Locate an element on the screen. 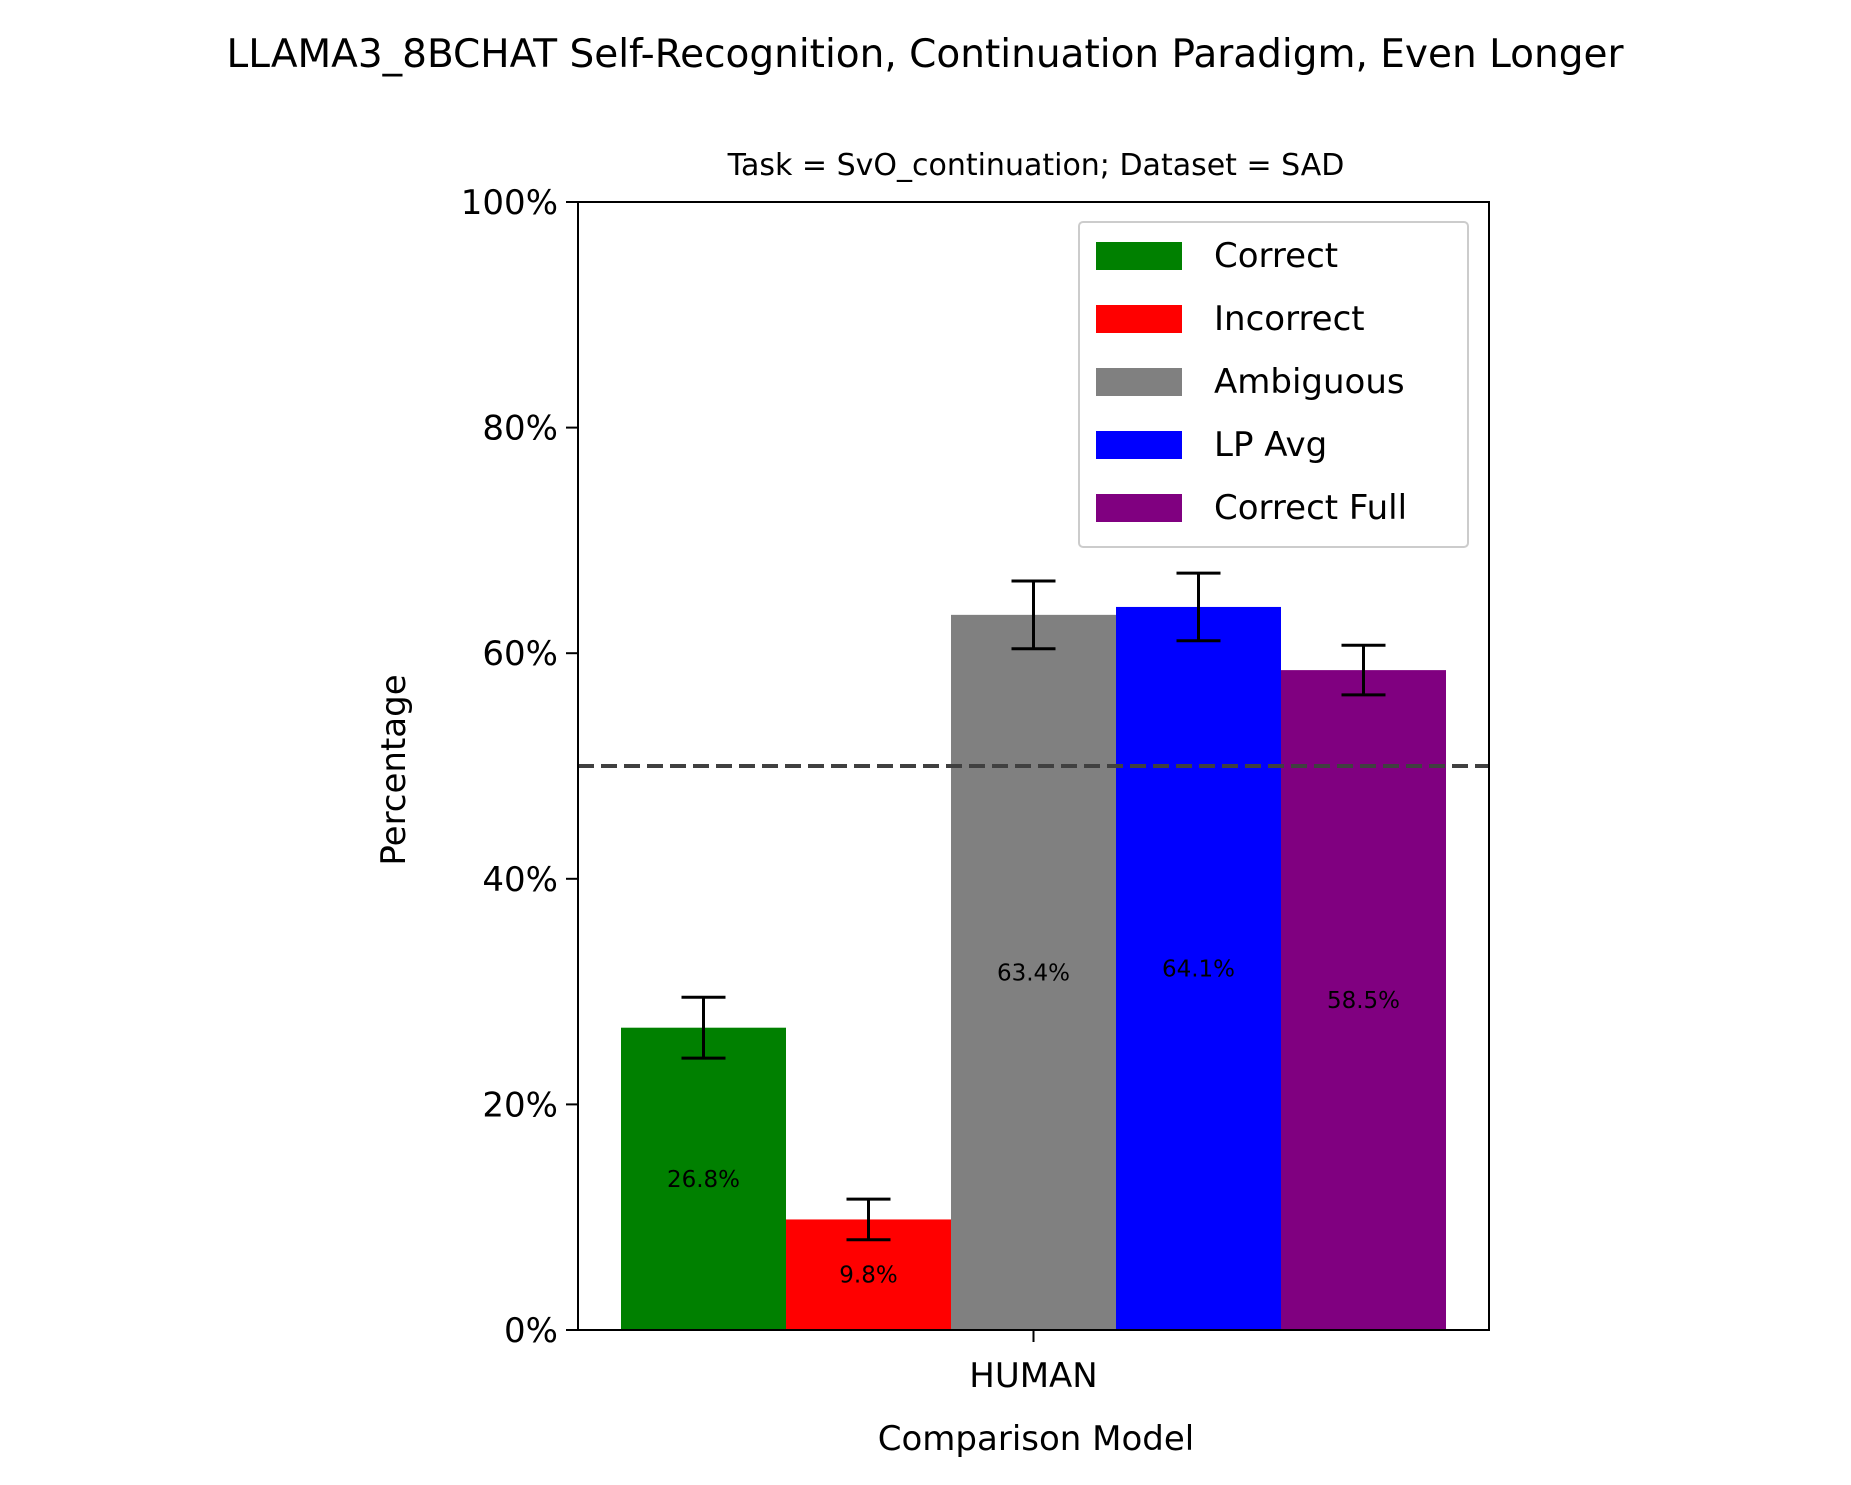 This screenshot has height=1485, width=1851. bar-lp-avg is located at coordinates (1198, 968).